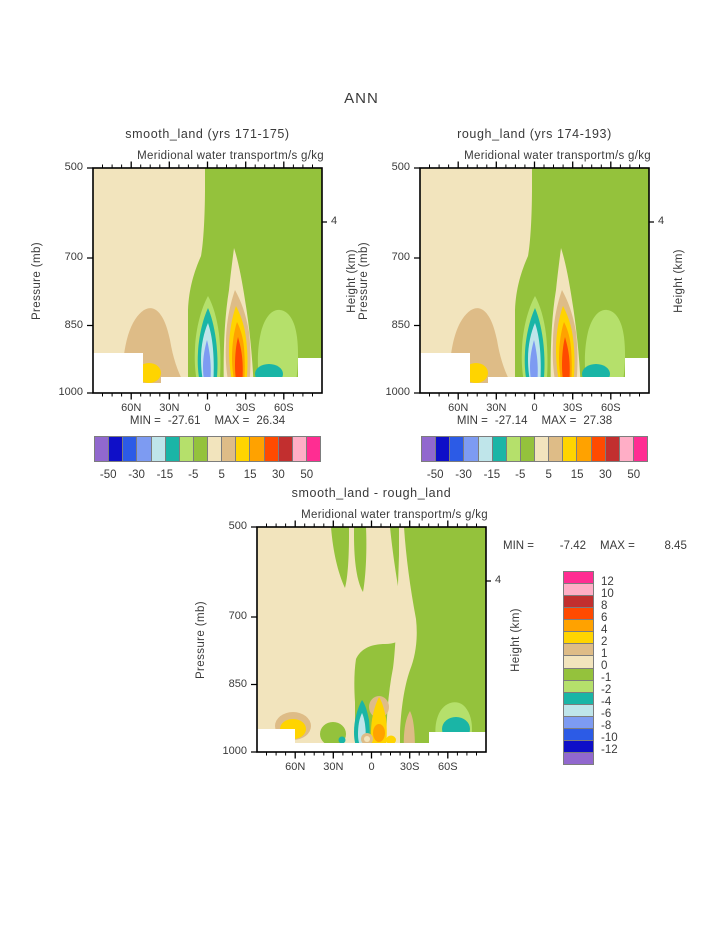 This screenshot has height=935, width=723. Describe the element at coordinates (534, 421) in the screenshot. I see `min-max-readout: MIN = -27.14 MAX = 27.38` at that location.